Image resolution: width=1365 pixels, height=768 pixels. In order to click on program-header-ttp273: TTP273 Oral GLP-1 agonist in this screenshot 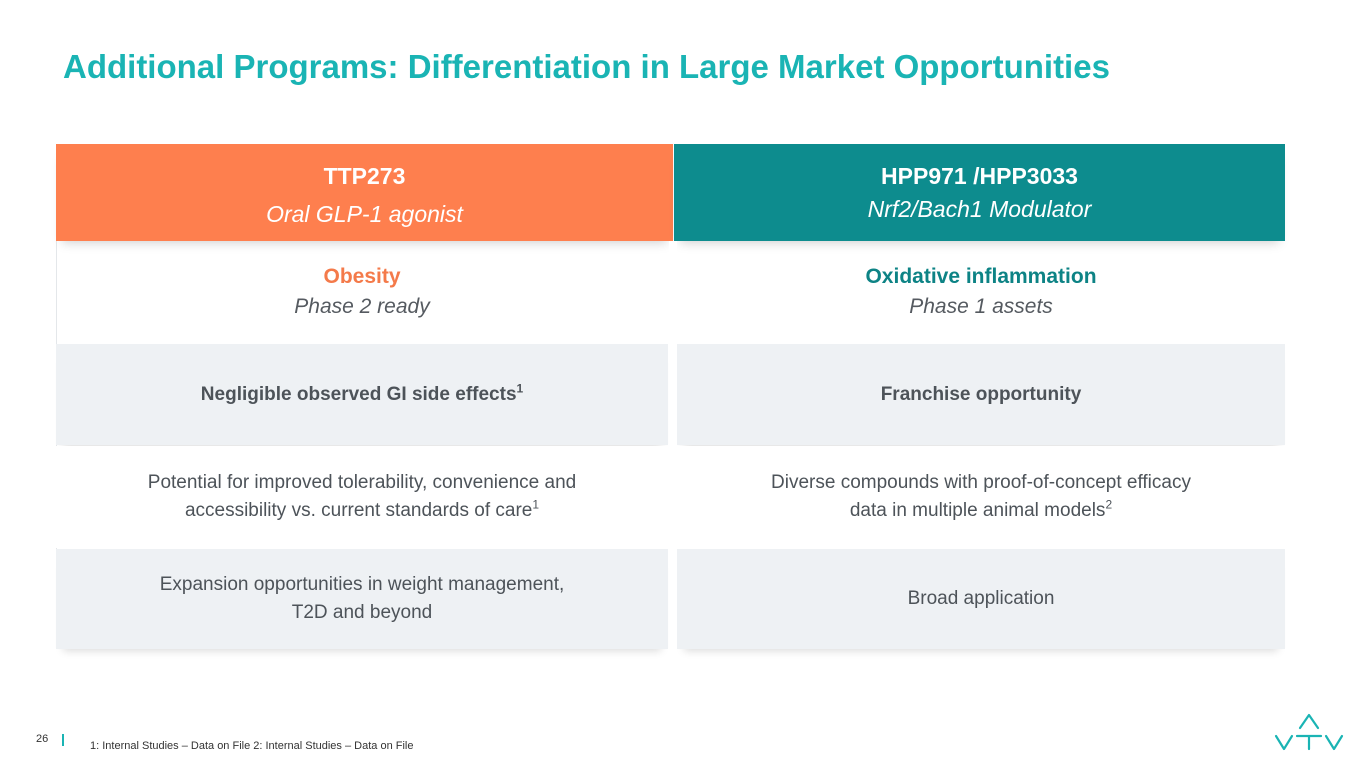, I will do `click(364, 192)`.